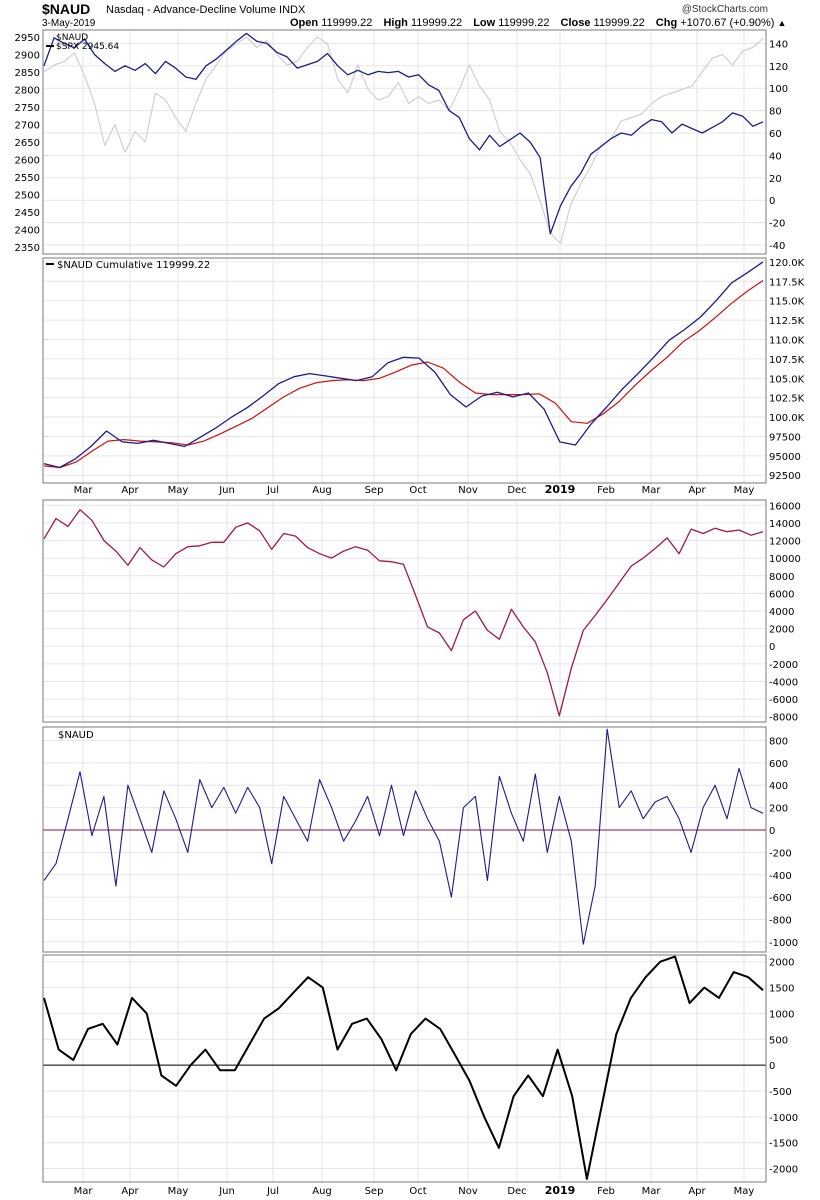  Describe the element at coordinates (130, 1191) in the screenshot. I see `x-axis-label-1-1: Apr` at that location.